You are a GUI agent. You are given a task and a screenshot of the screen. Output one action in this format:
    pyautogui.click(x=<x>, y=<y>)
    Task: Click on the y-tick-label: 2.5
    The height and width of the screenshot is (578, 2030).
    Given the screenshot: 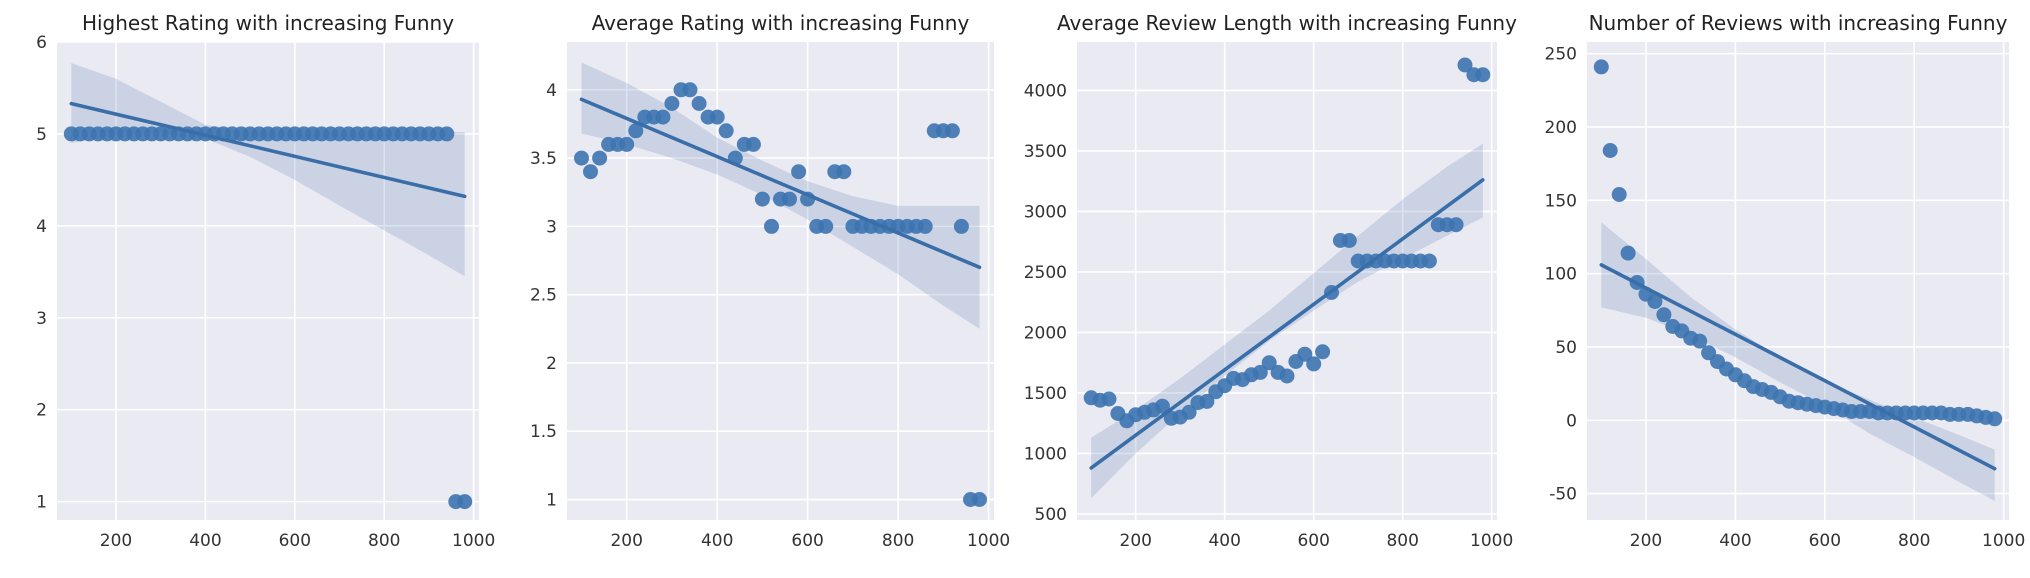 What is the action you would take?
    pyautogui.click(x=543, y=296)
    